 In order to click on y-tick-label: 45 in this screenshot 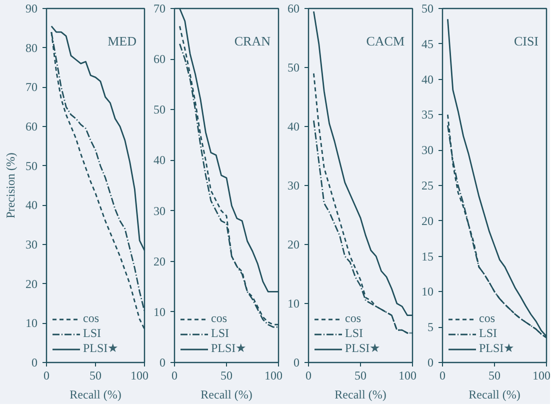, I will do `click(428, 43)`.